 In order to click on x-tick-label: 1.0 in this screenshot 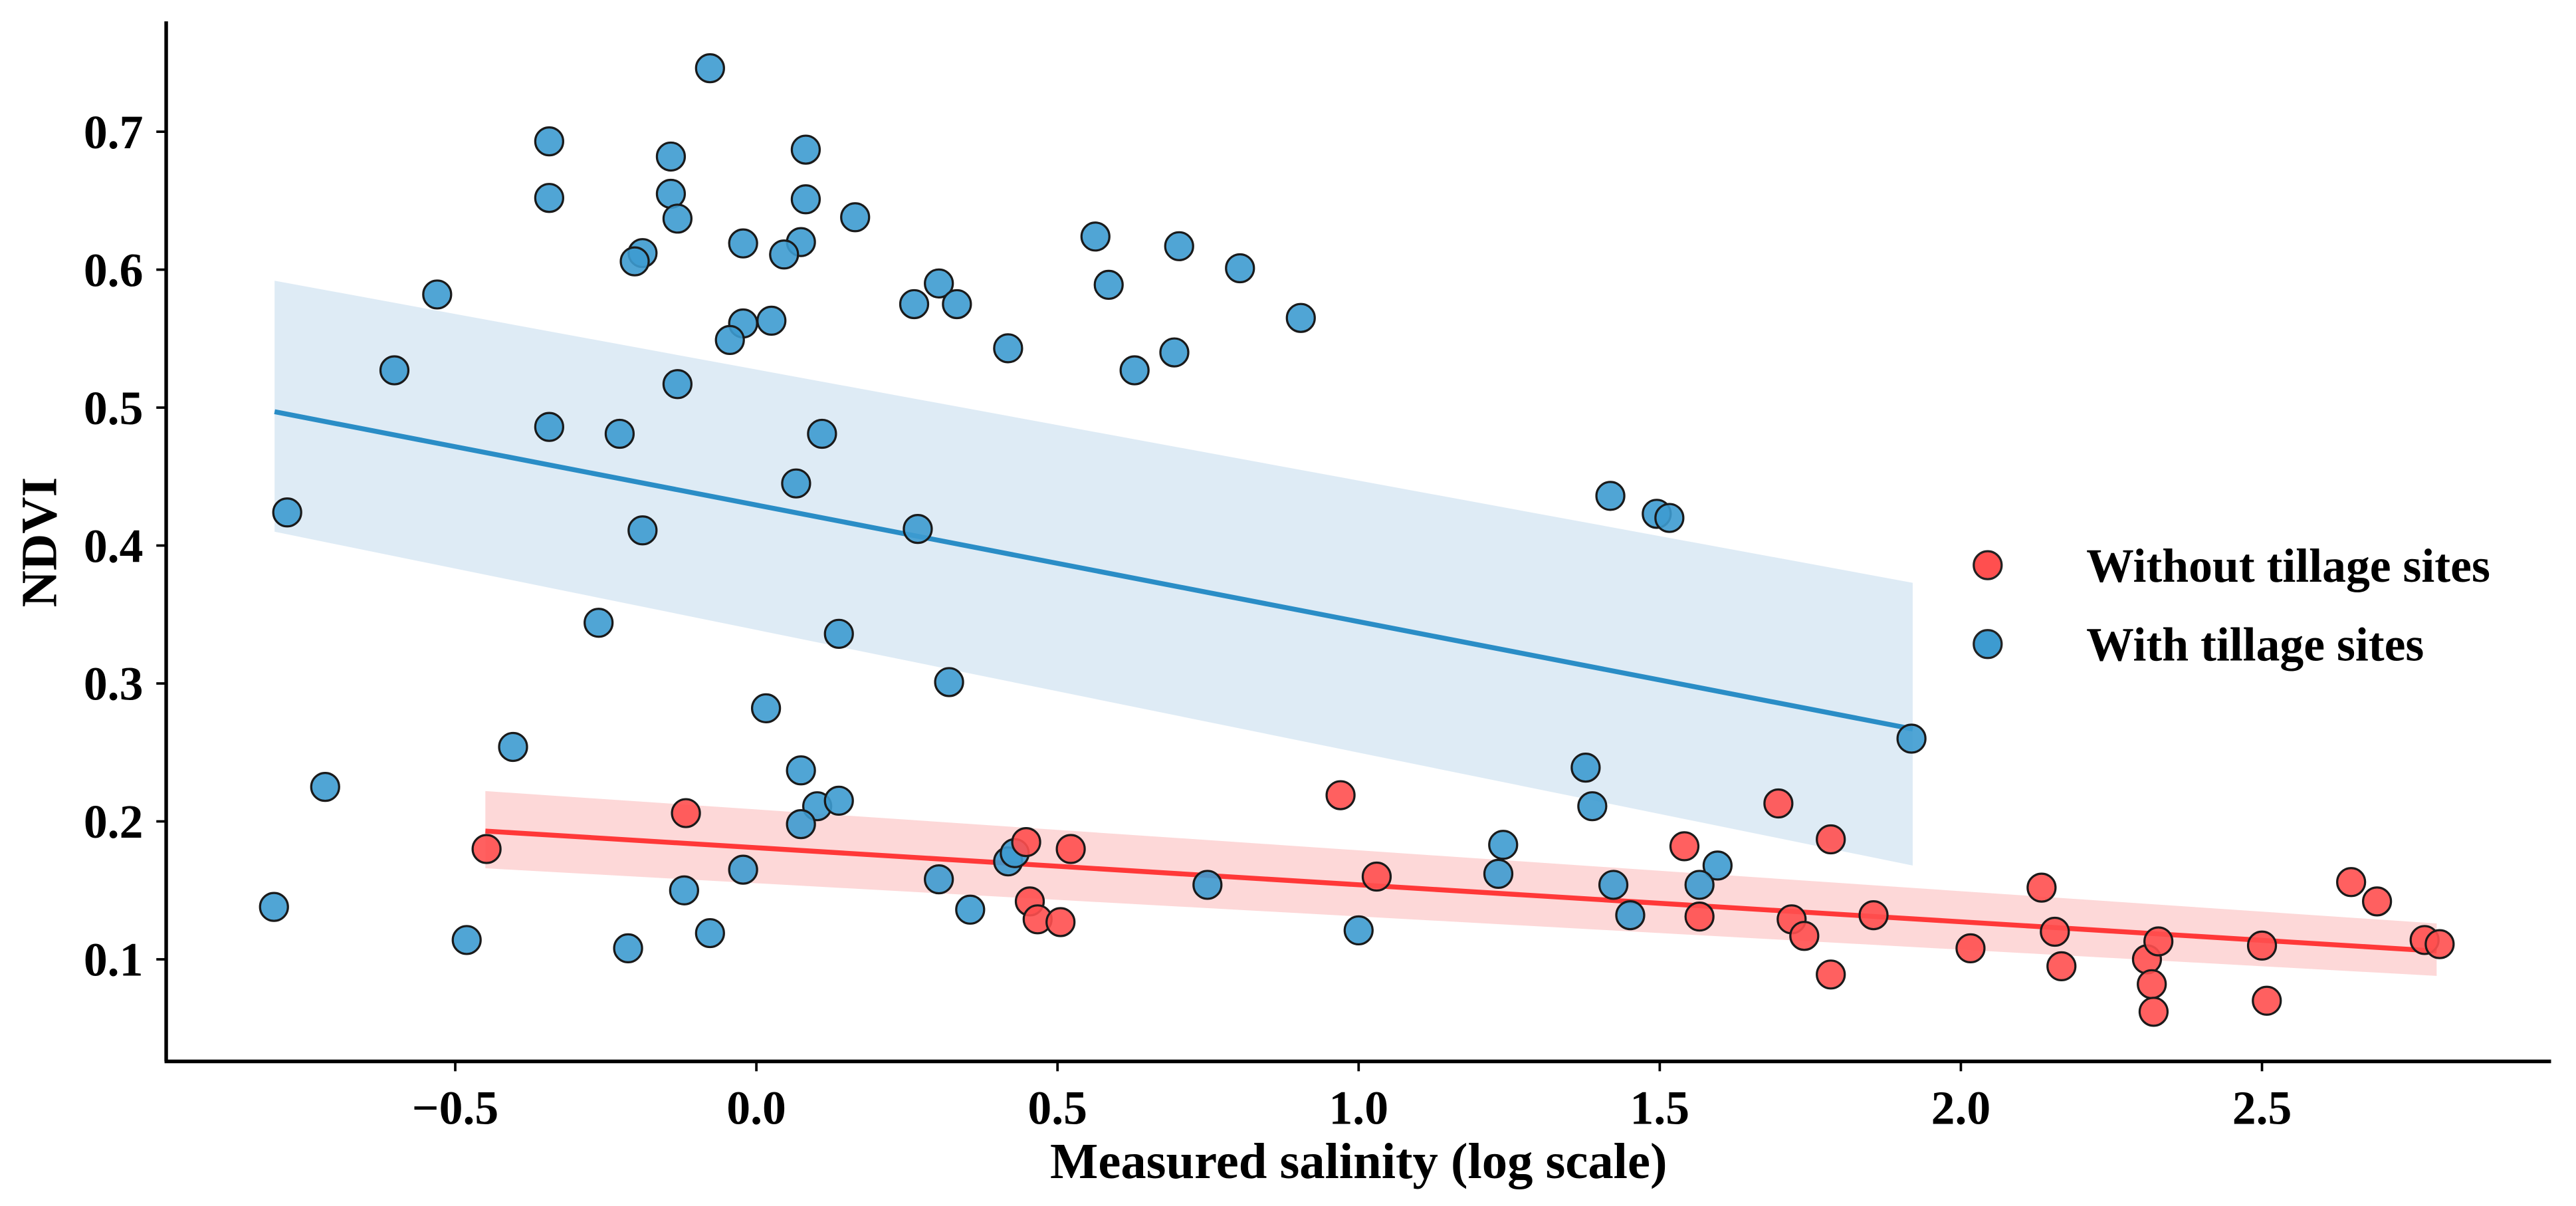, I will do `click(1358, 1107)`.